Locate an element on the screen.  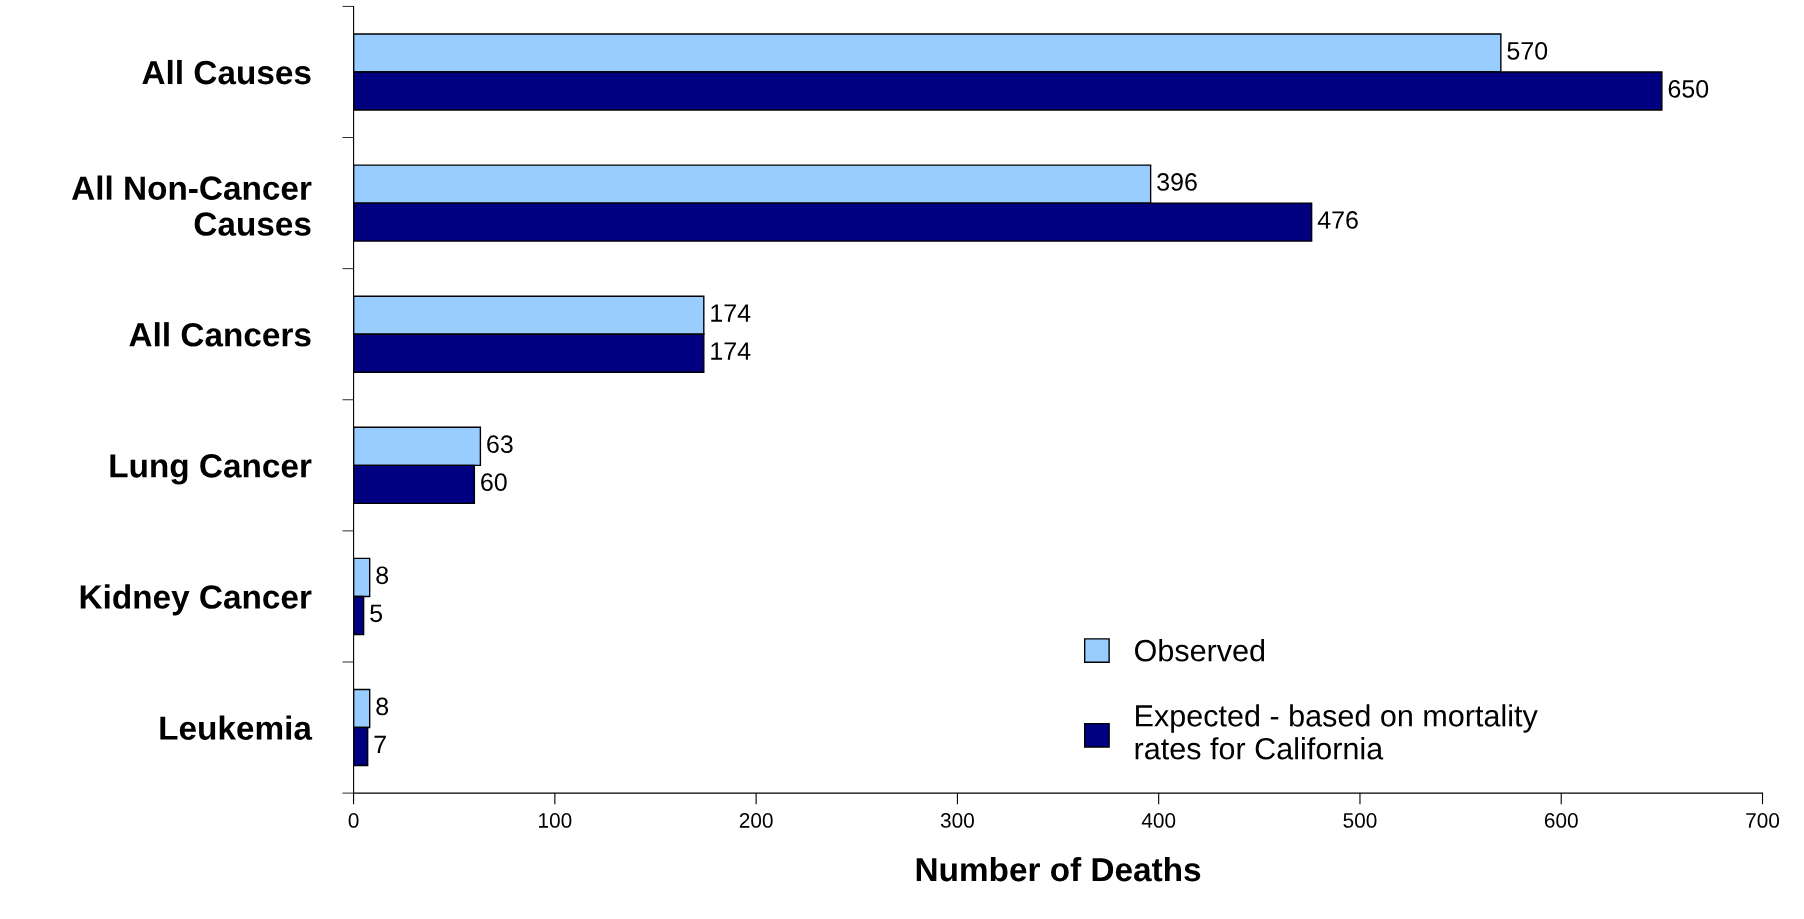
y-tick-label: Lung Cancer is located at coordinates (211, 469).